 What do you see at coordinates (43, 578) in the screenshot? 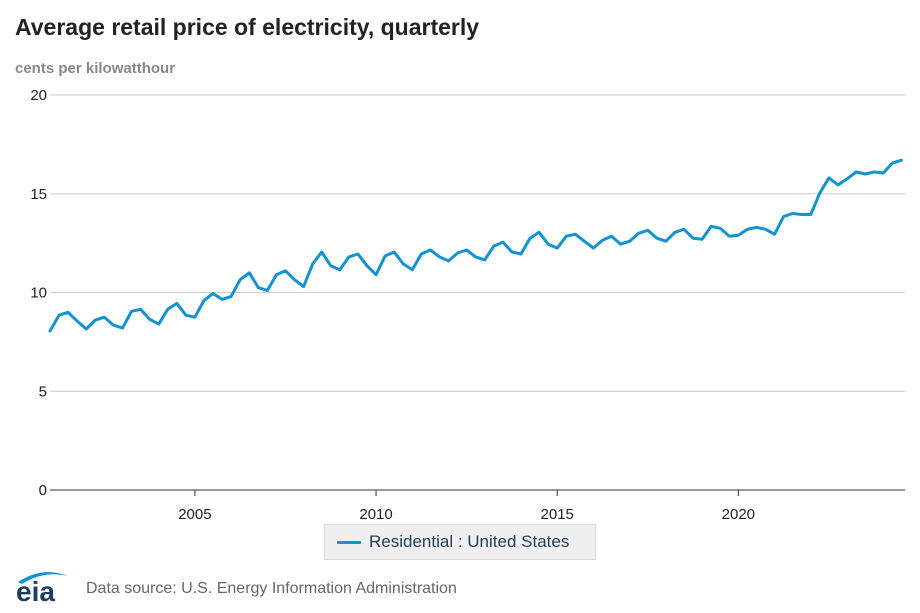
I see `logo-swoosh` at bounding box center [43, 578].